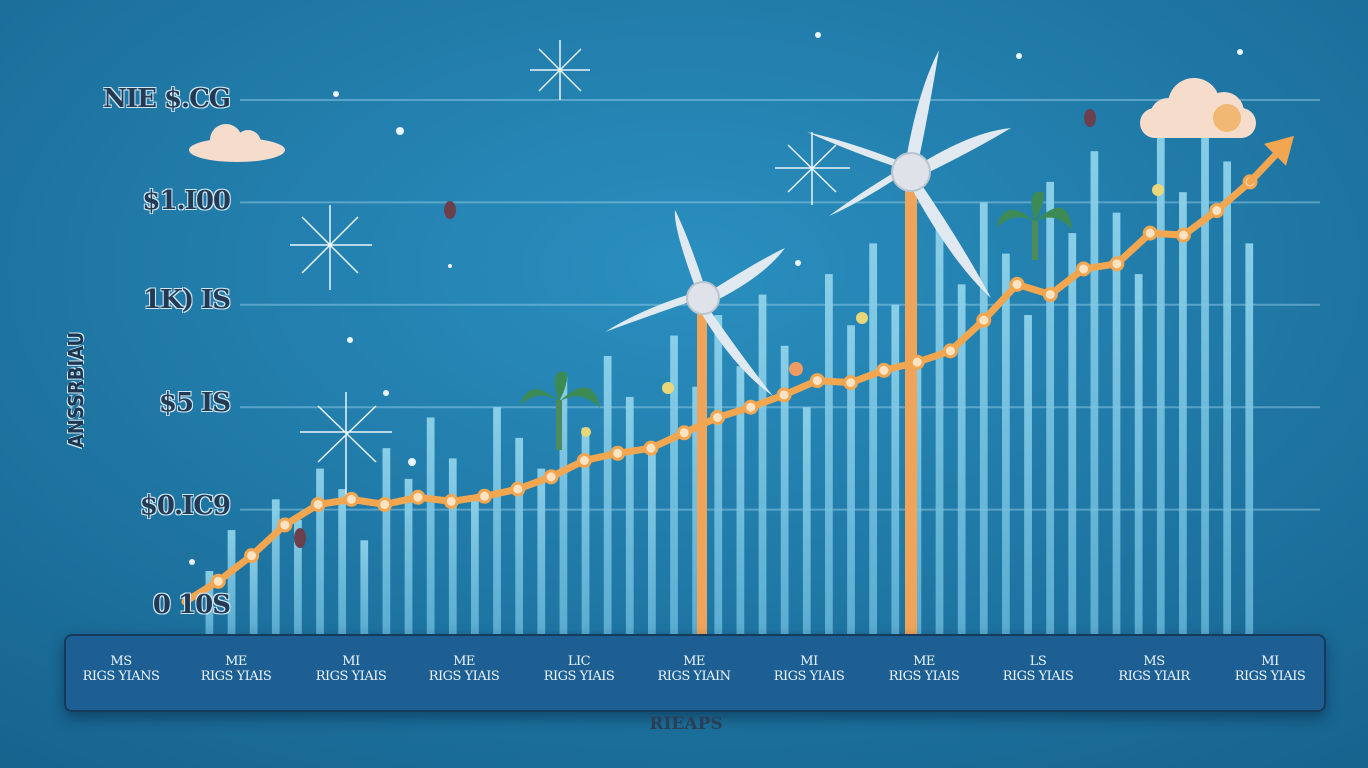 The image size is (1368, 768). What do you see at coordinates (1034, 225) in the screenshot?
I see `palm-tree-icon` at bounding box center [1034, 225].